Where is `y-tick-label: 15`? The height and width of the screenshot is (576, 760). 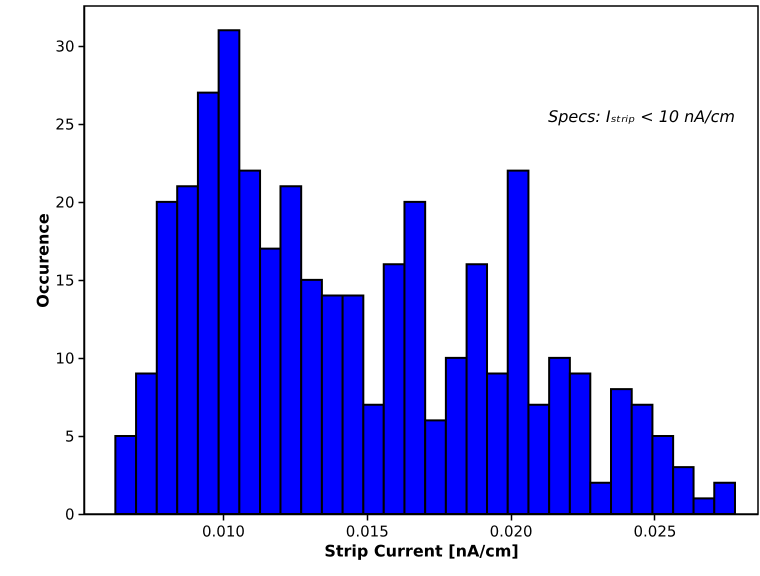 y-tick-label: 15 is located at coordinates (64, 280).